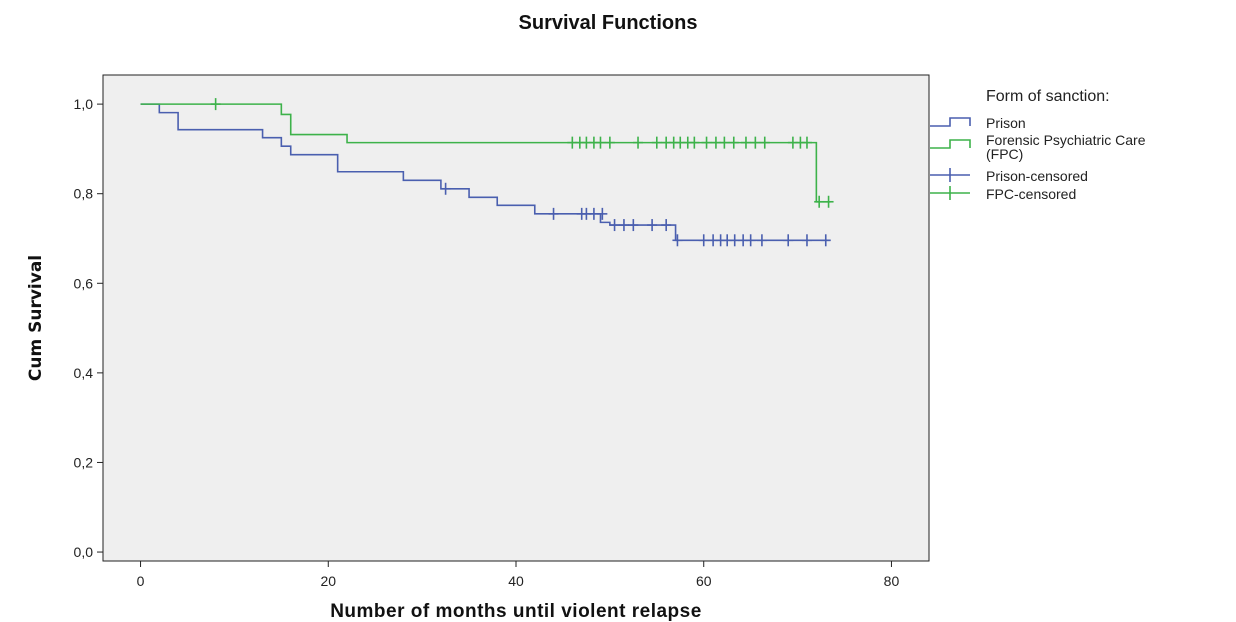  Describe the element at coordinates (1031, 194) in the screenshot. I see `legend-label: FPC-censored` at that location.